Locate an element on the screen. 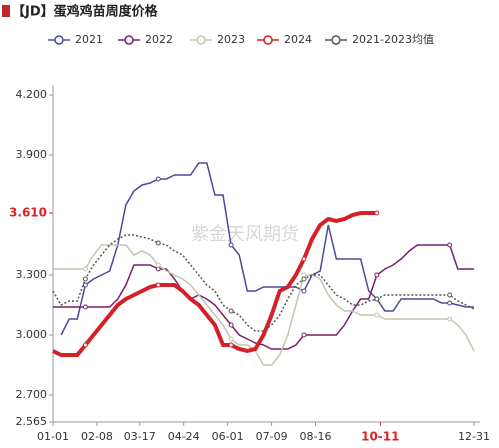 The width and height of the screenshot is (499, 448). legend-label: 2024 is located at coordinates (298, 39).